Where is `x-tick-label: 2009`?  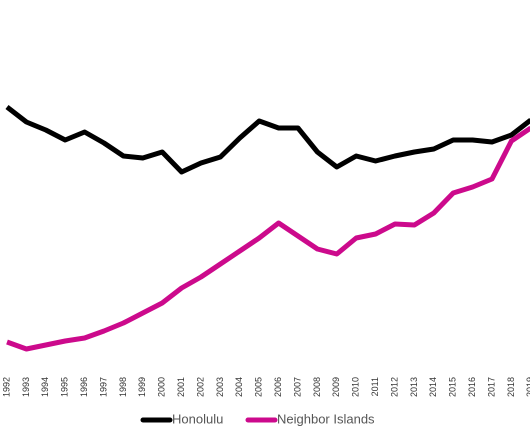
x-tick-label: 2009 is located at coordinates (336, 387).